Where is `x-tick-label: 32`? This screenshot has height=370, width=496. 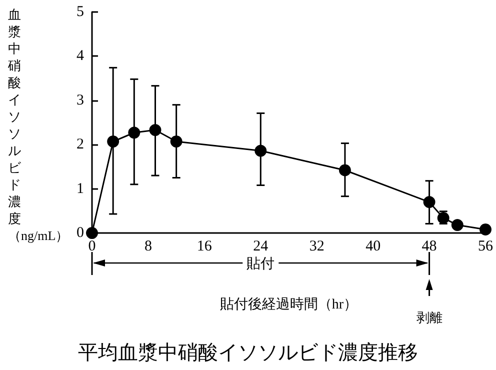 x-tick-label: 32 is located at coordinates (316, 246).